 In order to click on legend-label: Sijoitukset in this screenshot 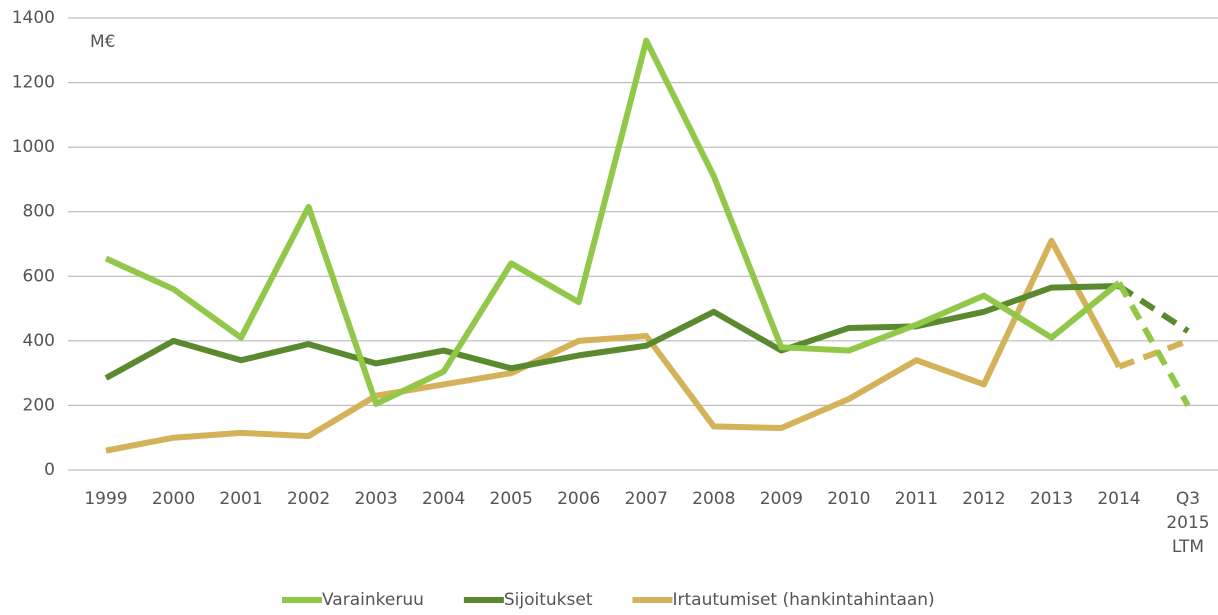, I will do `click(548, 600)`.